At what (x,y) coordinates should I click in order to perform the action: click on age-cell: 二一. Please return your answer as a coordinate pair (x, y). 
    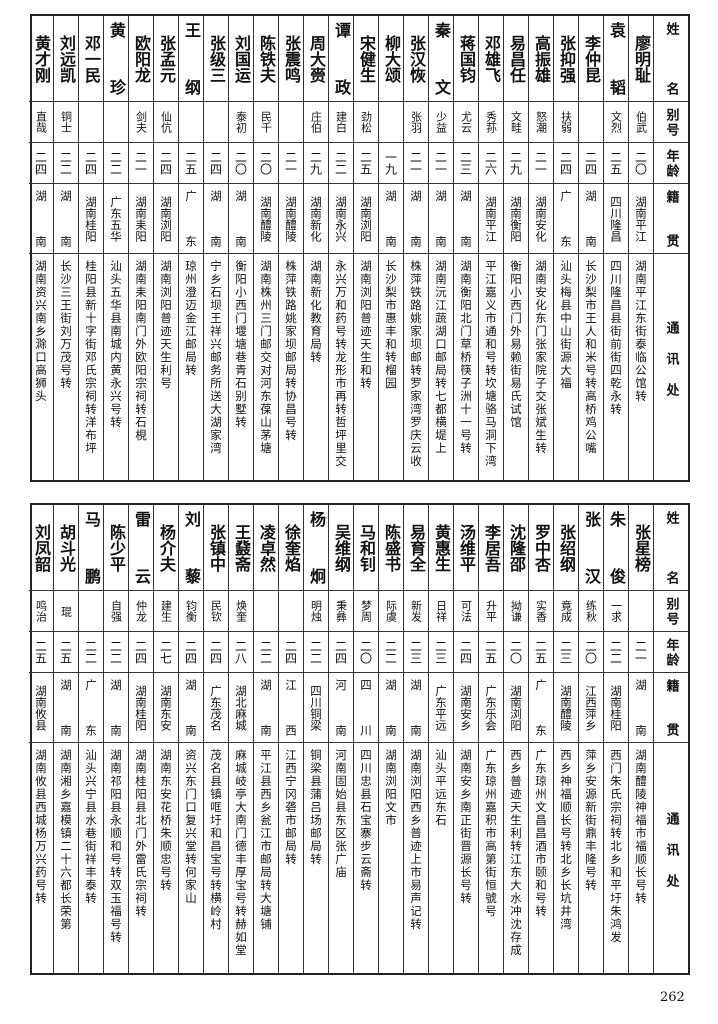
    Looking at the image, I should click on (291, 163).